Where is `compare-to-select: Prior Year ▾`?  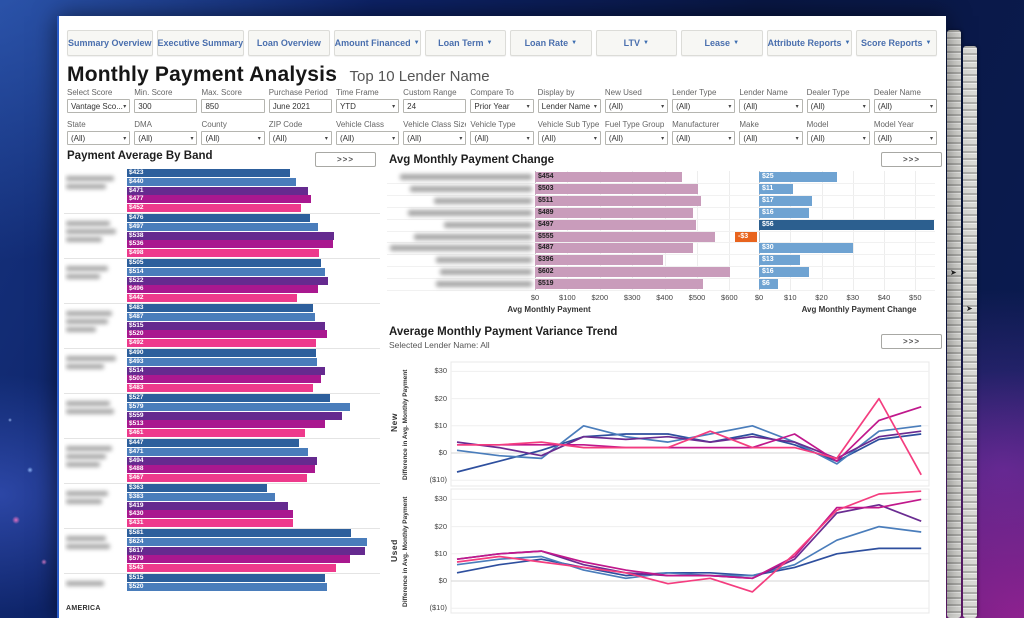
compare-to-select: Prior Year ▾ is located at coordinates (502, 106).